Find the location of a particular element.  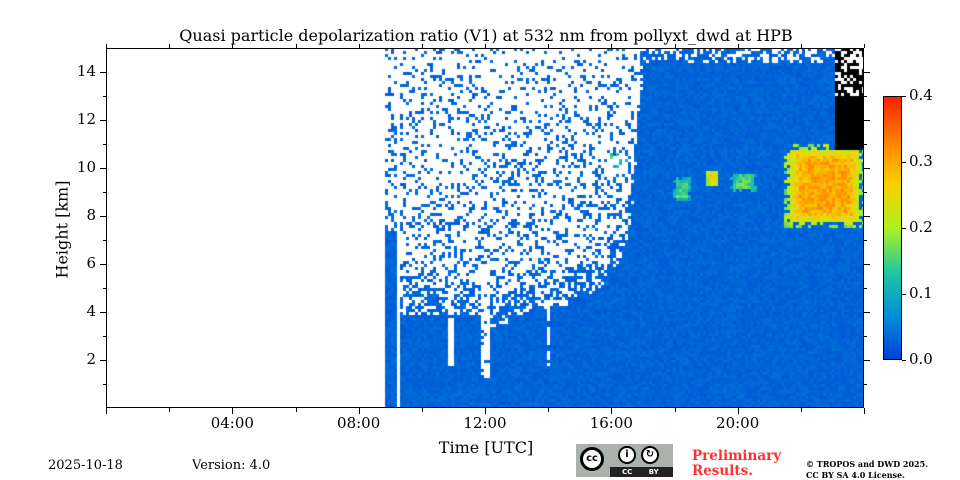

copyright-line-2: CC BY SA 4.0 License. is located at coordinates (855, 475).